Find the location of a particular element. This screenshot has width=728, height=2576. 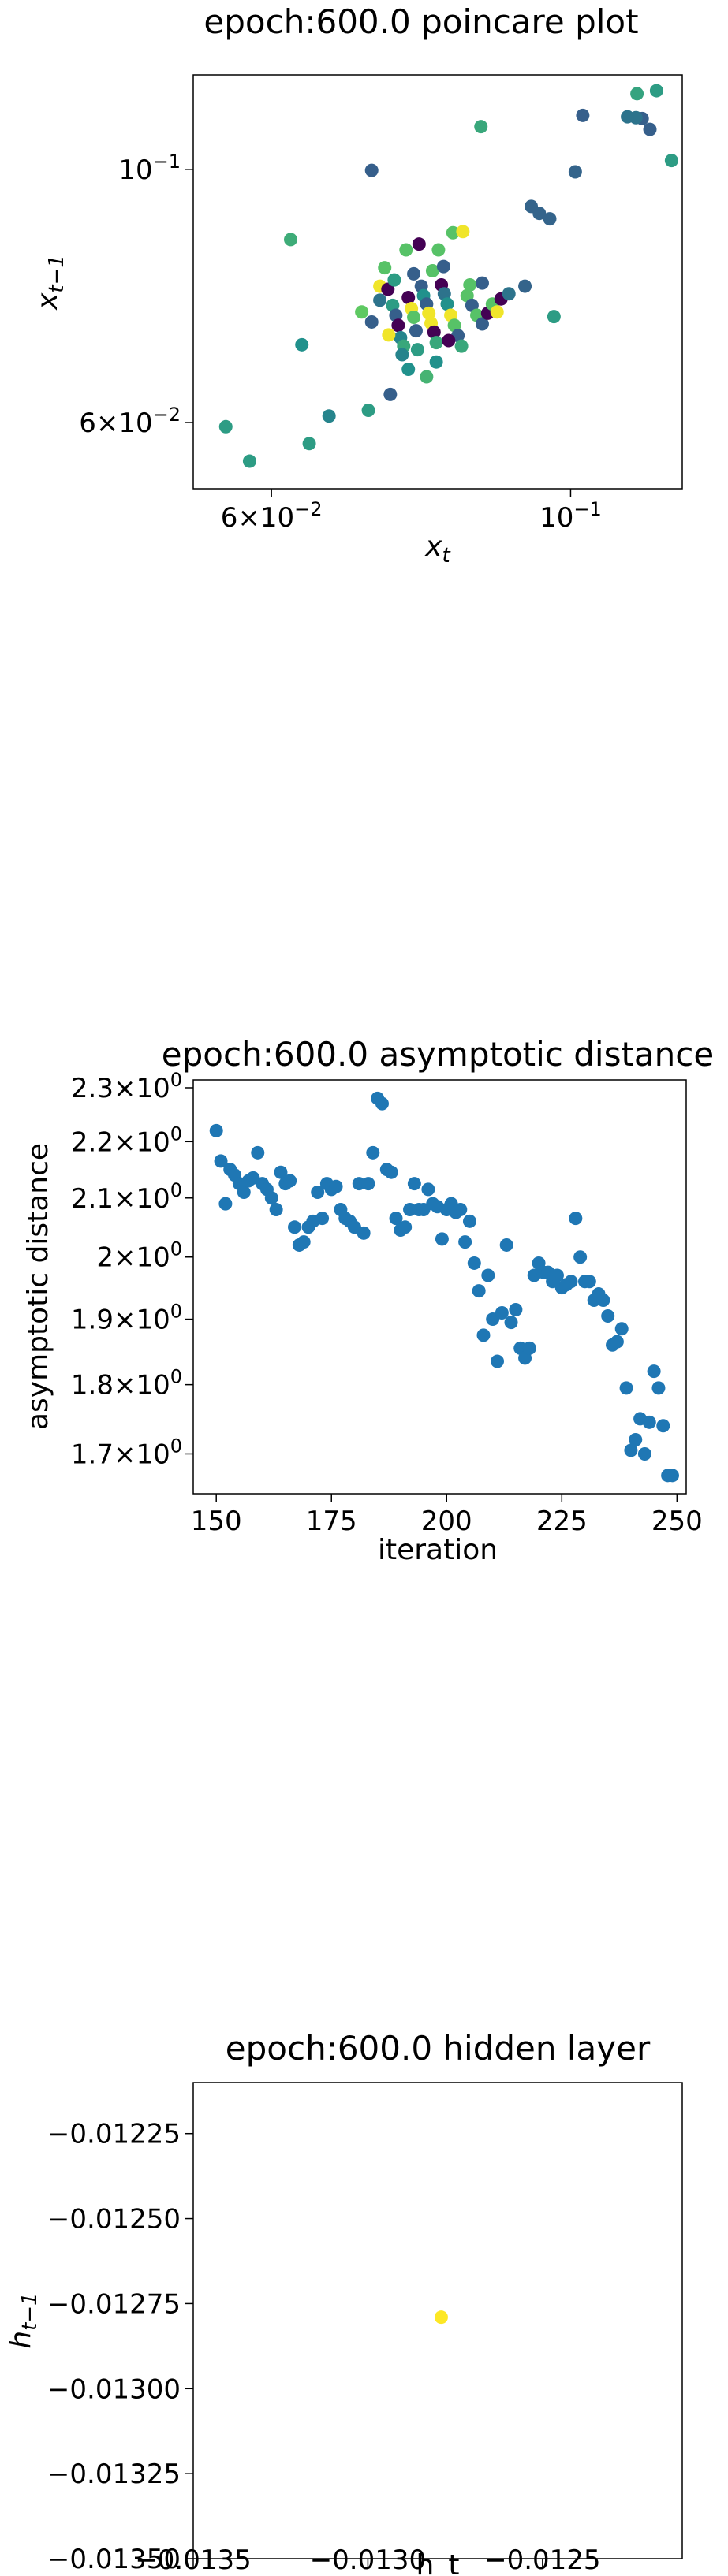

x-tick-label: 175 is located at coordinates (331, 1521).